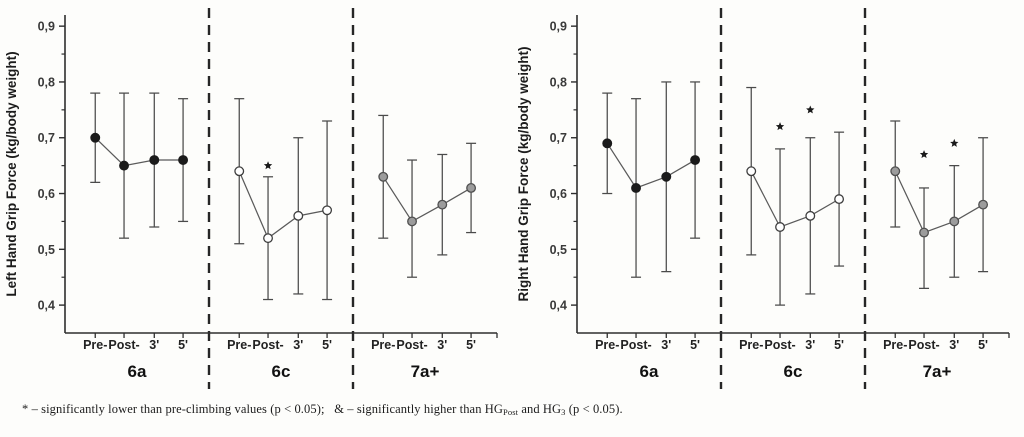 The width and height of the screenshot is (1024, 437). Describe the element at coordinates (523, 174) in the screenshot. I see `y-axis-title: Right Hand Grip Force (kg/body weight)` at that location.